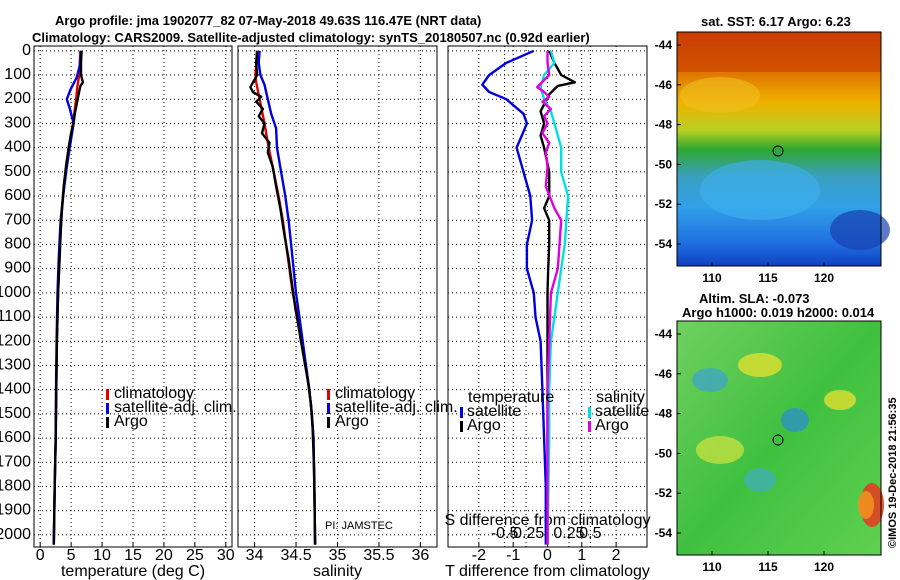 This screenshot has width=900, height=580. I want to click on depth-tick-label: 200, so click(17, 98).